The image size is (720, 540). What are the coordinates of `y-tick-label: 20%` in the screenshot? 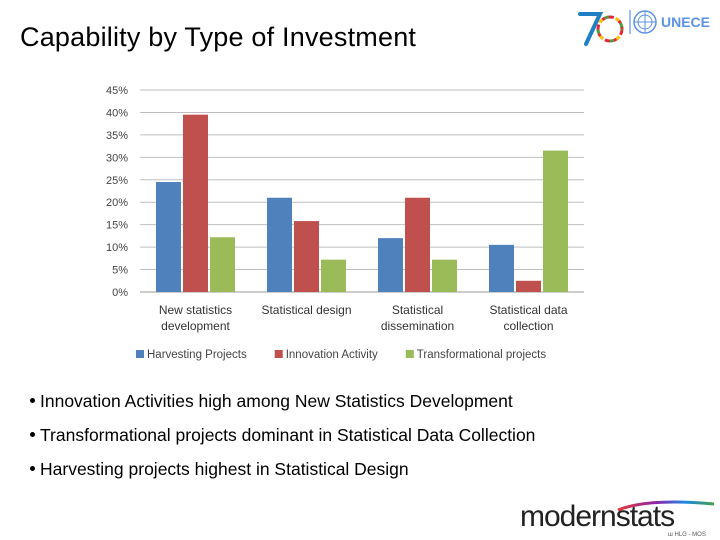 It's located at (117, 203).